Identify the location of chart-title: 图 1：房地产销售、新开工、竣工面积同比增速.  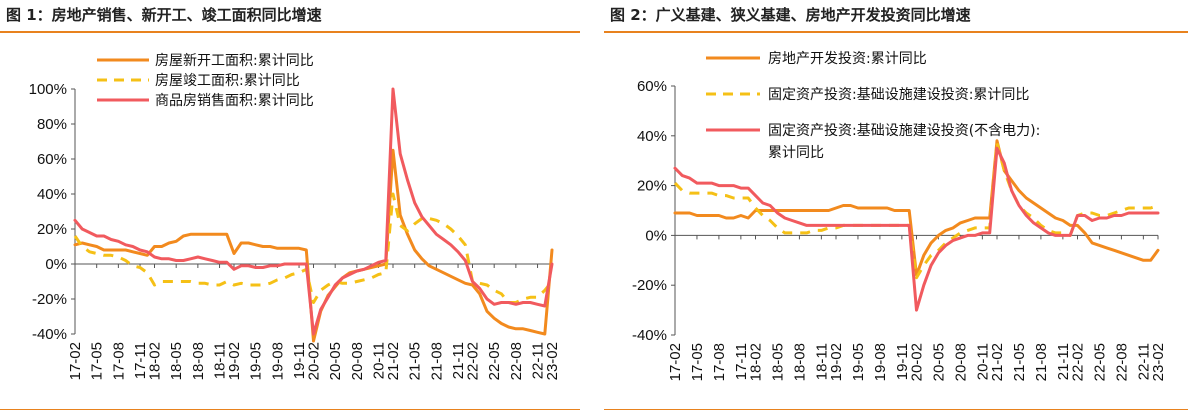
(164, 15).